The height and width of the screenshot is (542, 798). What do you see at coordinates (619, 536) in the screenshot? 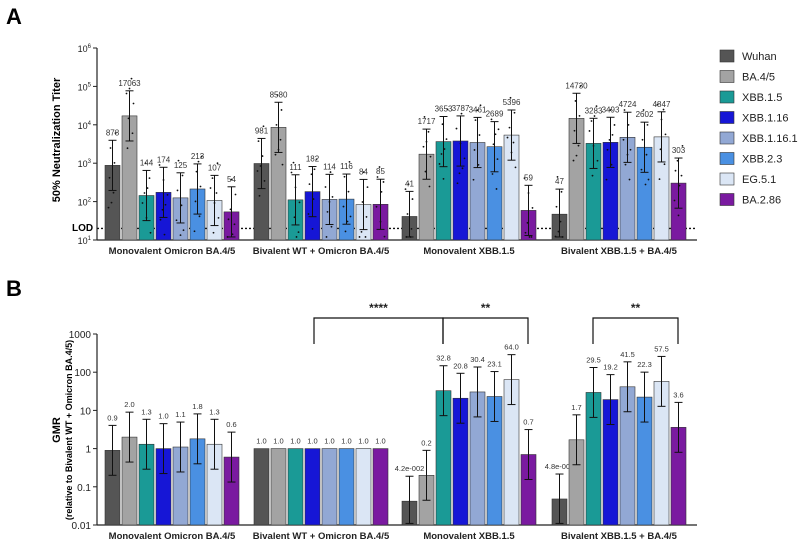
I see `group-label: Bivalent XBB.1.5 + BA.4/5` at bounding box center [619, 536].